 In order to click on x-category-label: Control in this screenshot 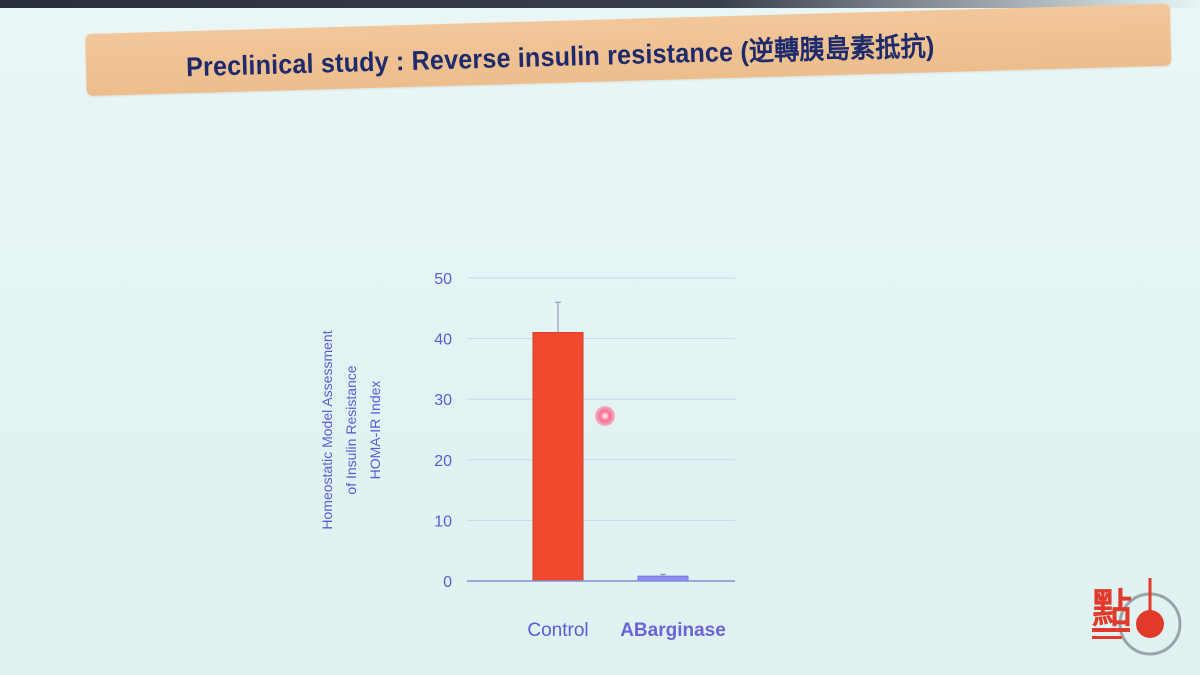, I will do `click(557, 630)`.